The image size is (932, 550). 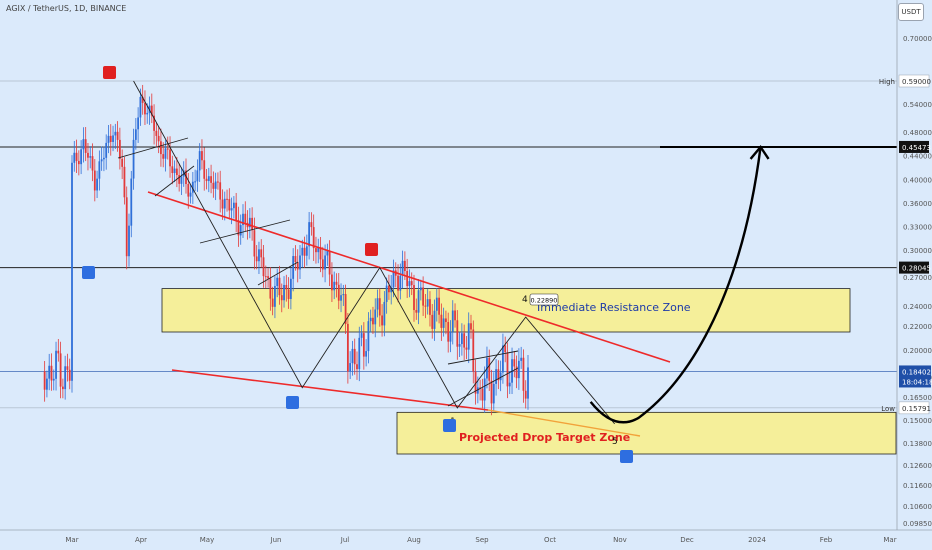 What do you see at coordinates (292, 402) in the screenshot?
I see `thumbs-up-icon` at bounding box center [292, 402].